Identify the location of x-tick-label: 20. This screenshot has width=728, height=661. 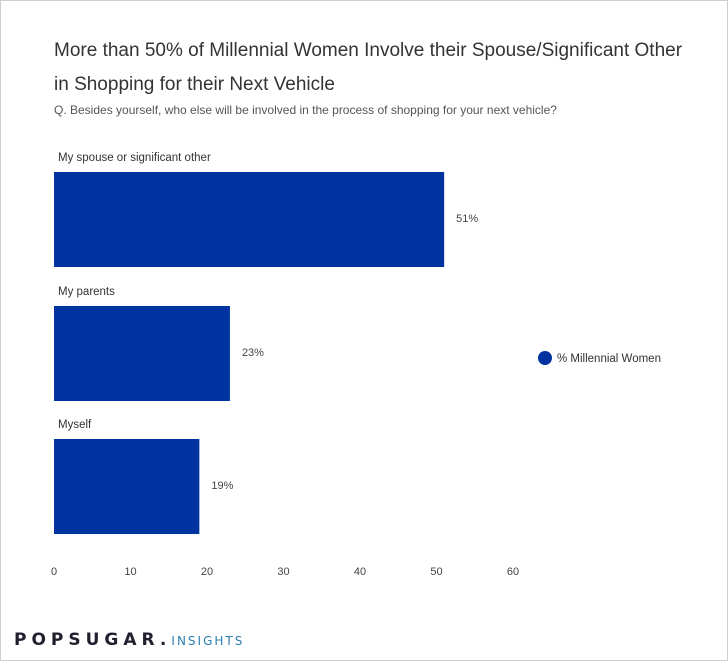
(207, 572).